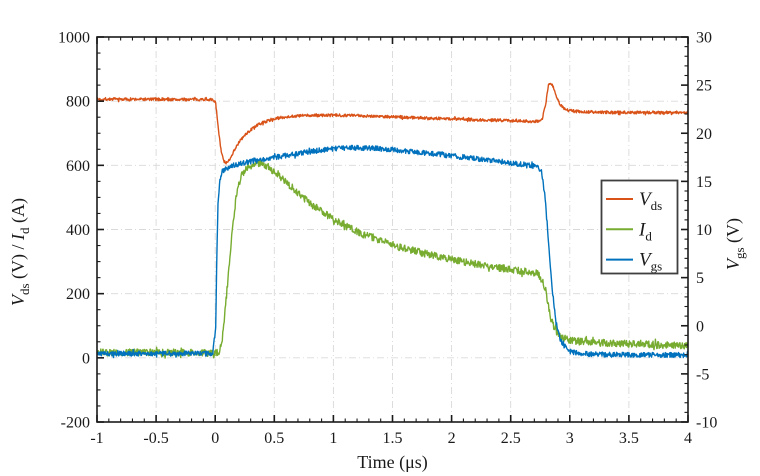 The width and height of the screenshot is (760, 476). What do you see at coordinates (735, 244) in the screenshot?
I see `y-right-axis-label: Vgs (V)` at bounding box center [735, 244].